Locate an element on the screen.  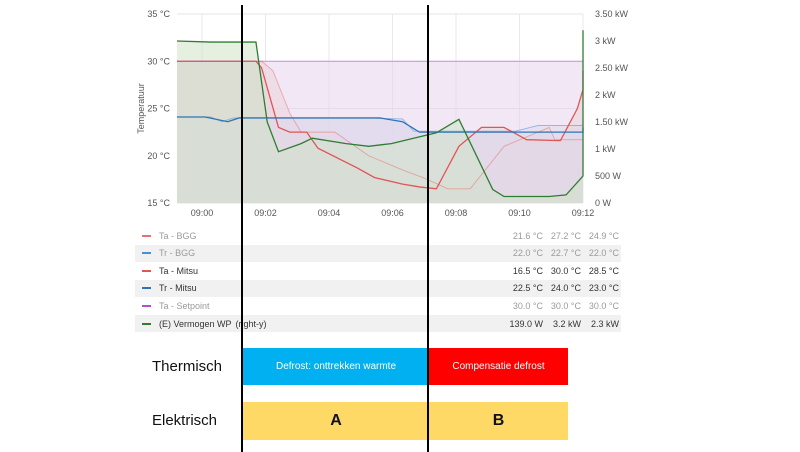
defrost-box: Defrost: onttrekken warmte is located at coordinates (336, 366).